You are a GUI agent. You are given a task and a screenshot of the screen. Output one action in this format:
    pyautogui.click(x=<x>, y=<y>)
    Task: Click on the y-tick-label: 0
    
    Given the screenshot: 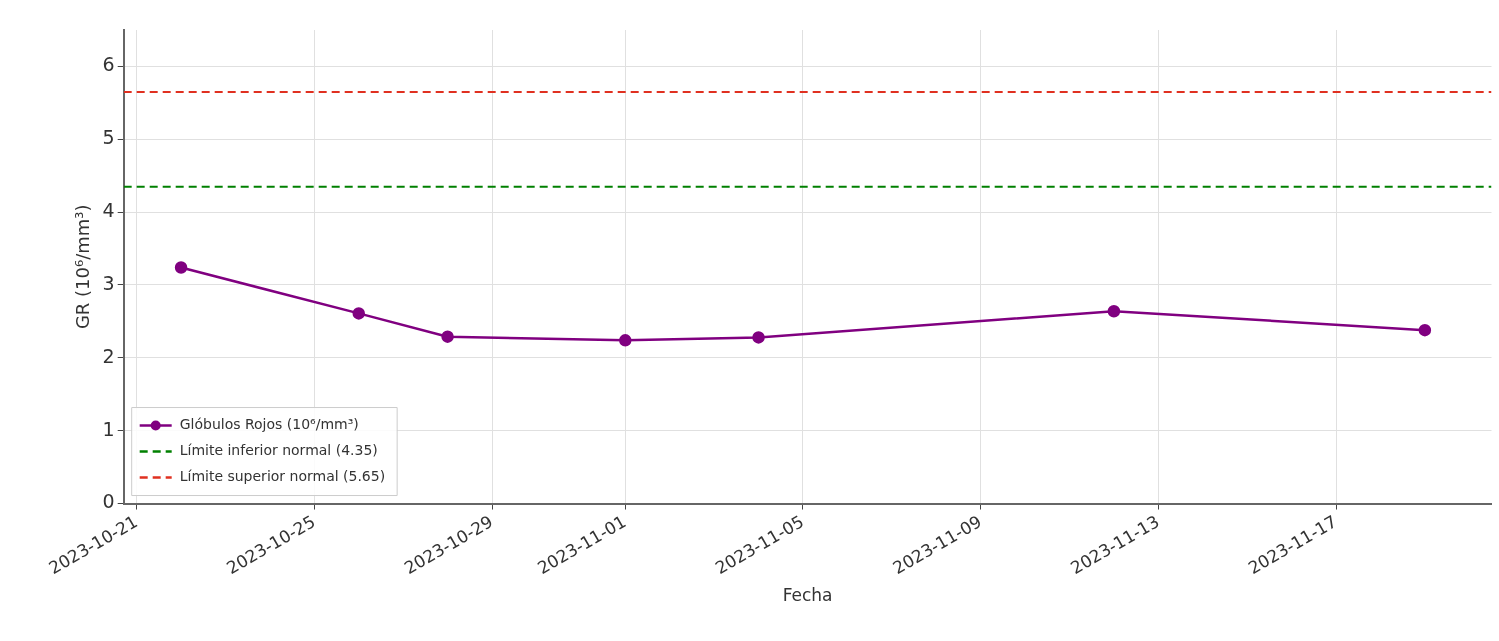 What is the action you would take?
    pyautogui.click(x=108, y=501)
    